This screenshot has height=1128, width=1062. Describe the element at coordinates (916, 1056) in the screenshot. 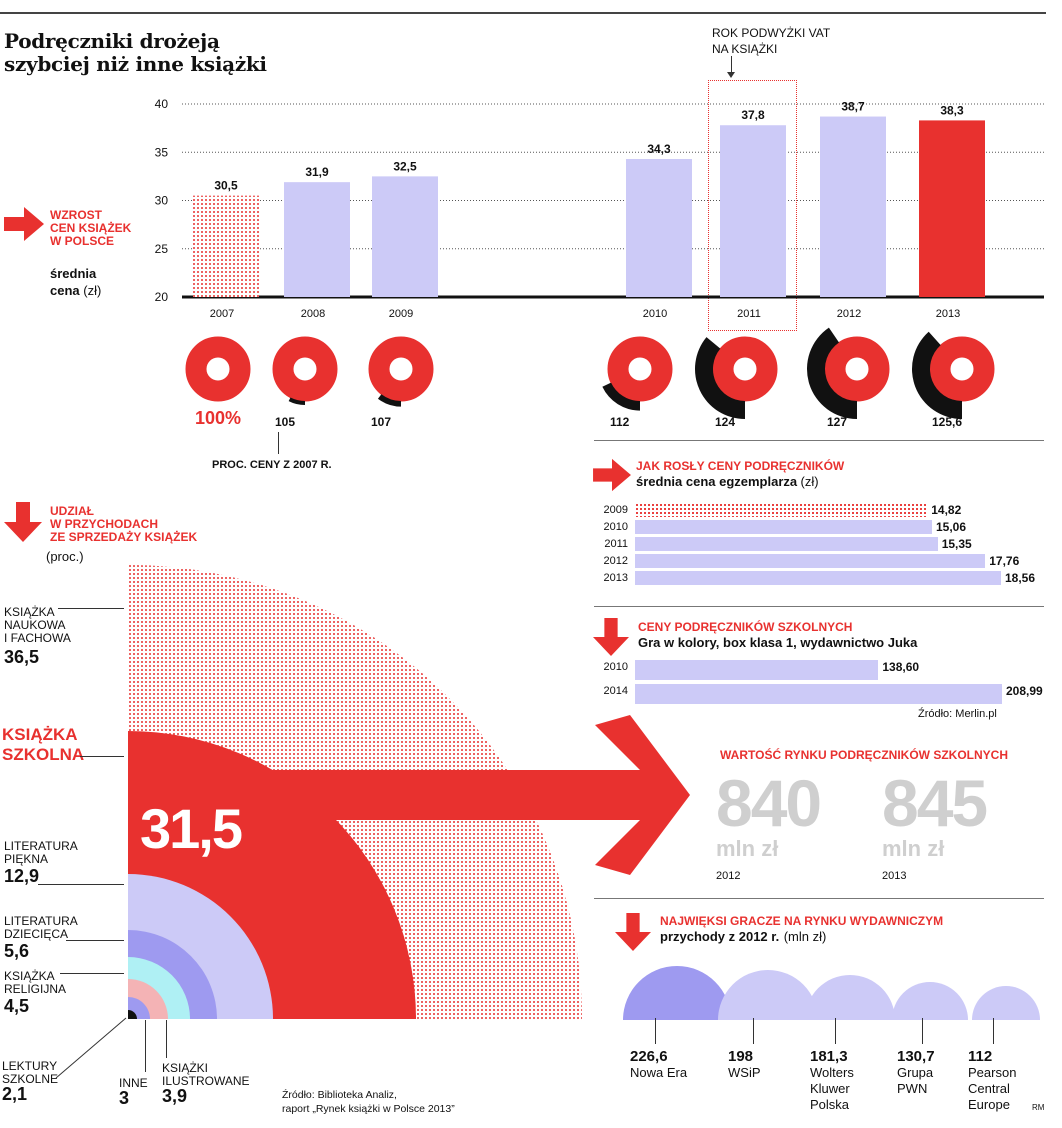

I see `publisher-value: 130,7` at that location.